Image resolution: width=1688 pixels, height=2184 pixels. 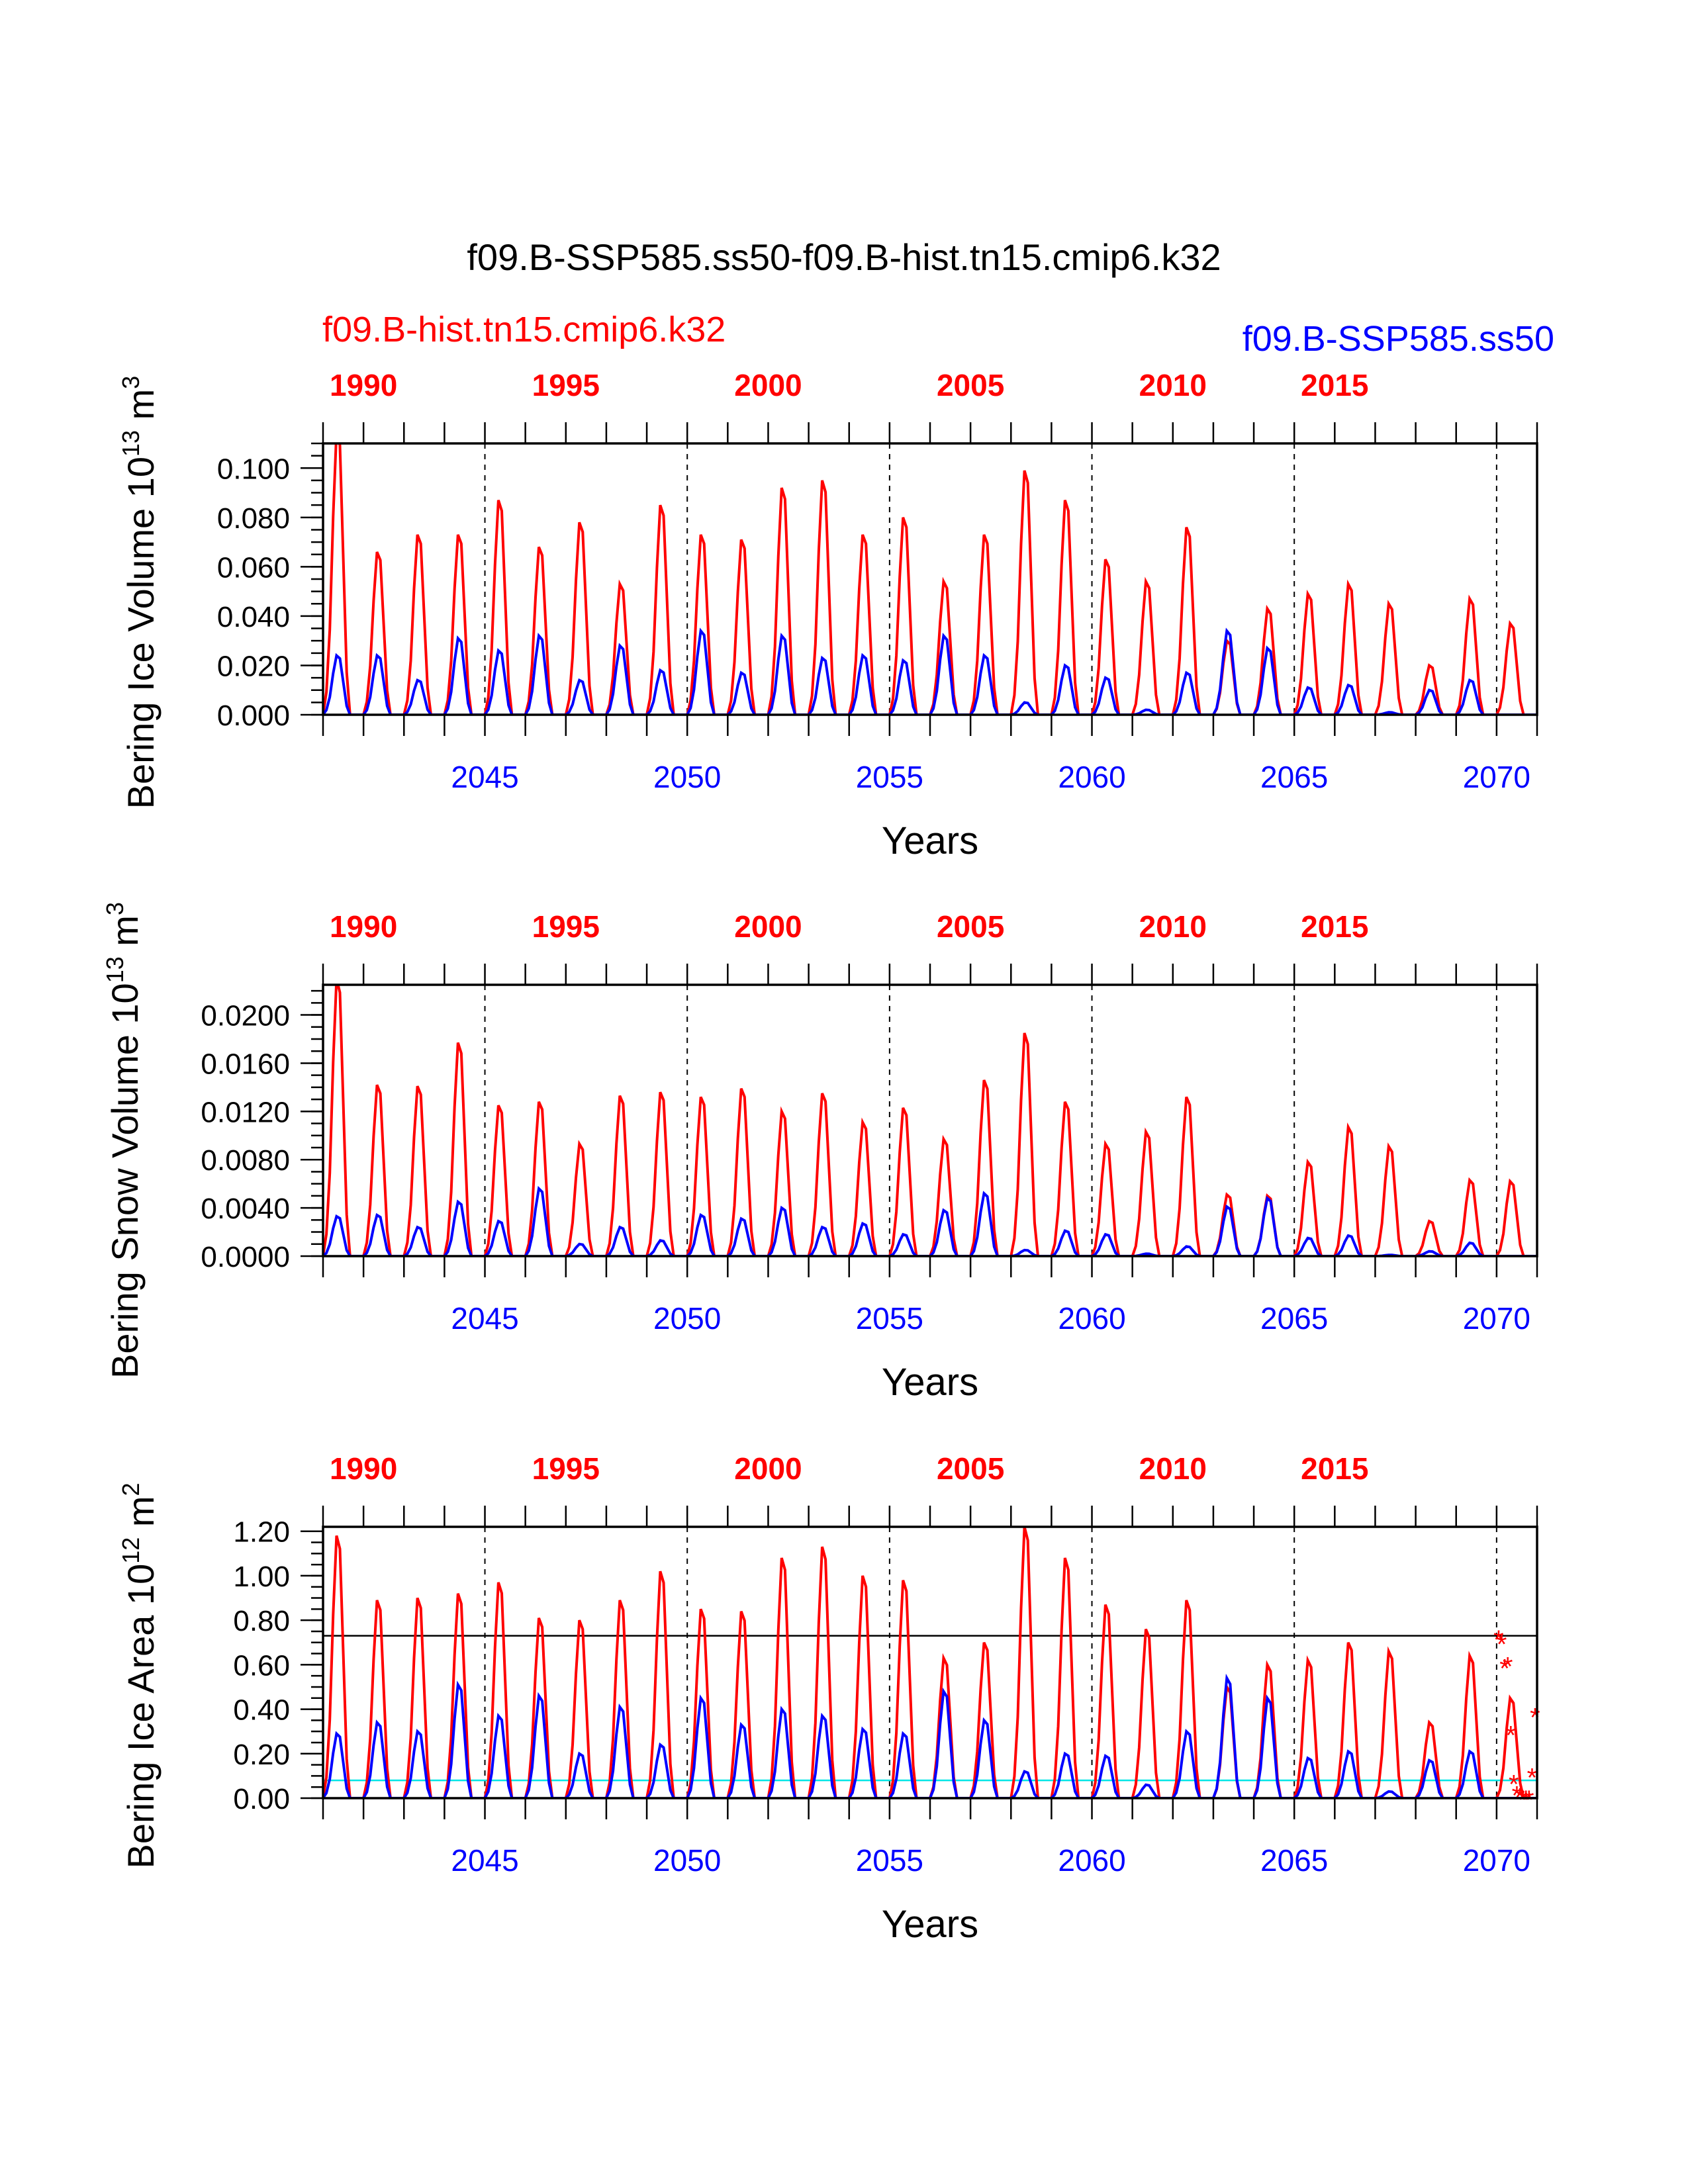 I want to click on legend-hist-label: f09.B-hist.tn15.cmip6.k32, so click(x=524, y=329).